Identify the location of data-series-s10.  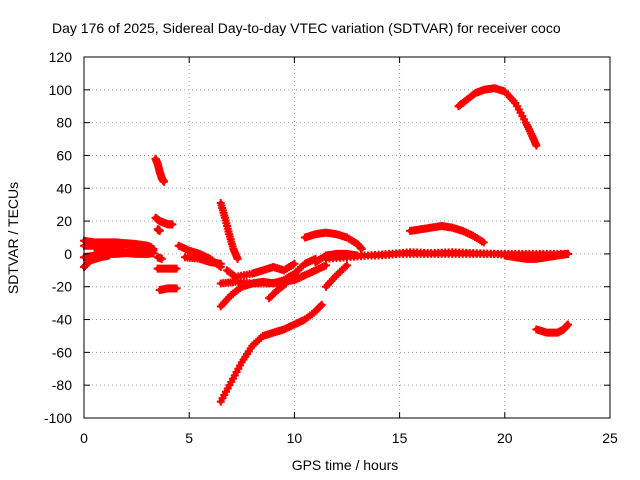
(168, 289).